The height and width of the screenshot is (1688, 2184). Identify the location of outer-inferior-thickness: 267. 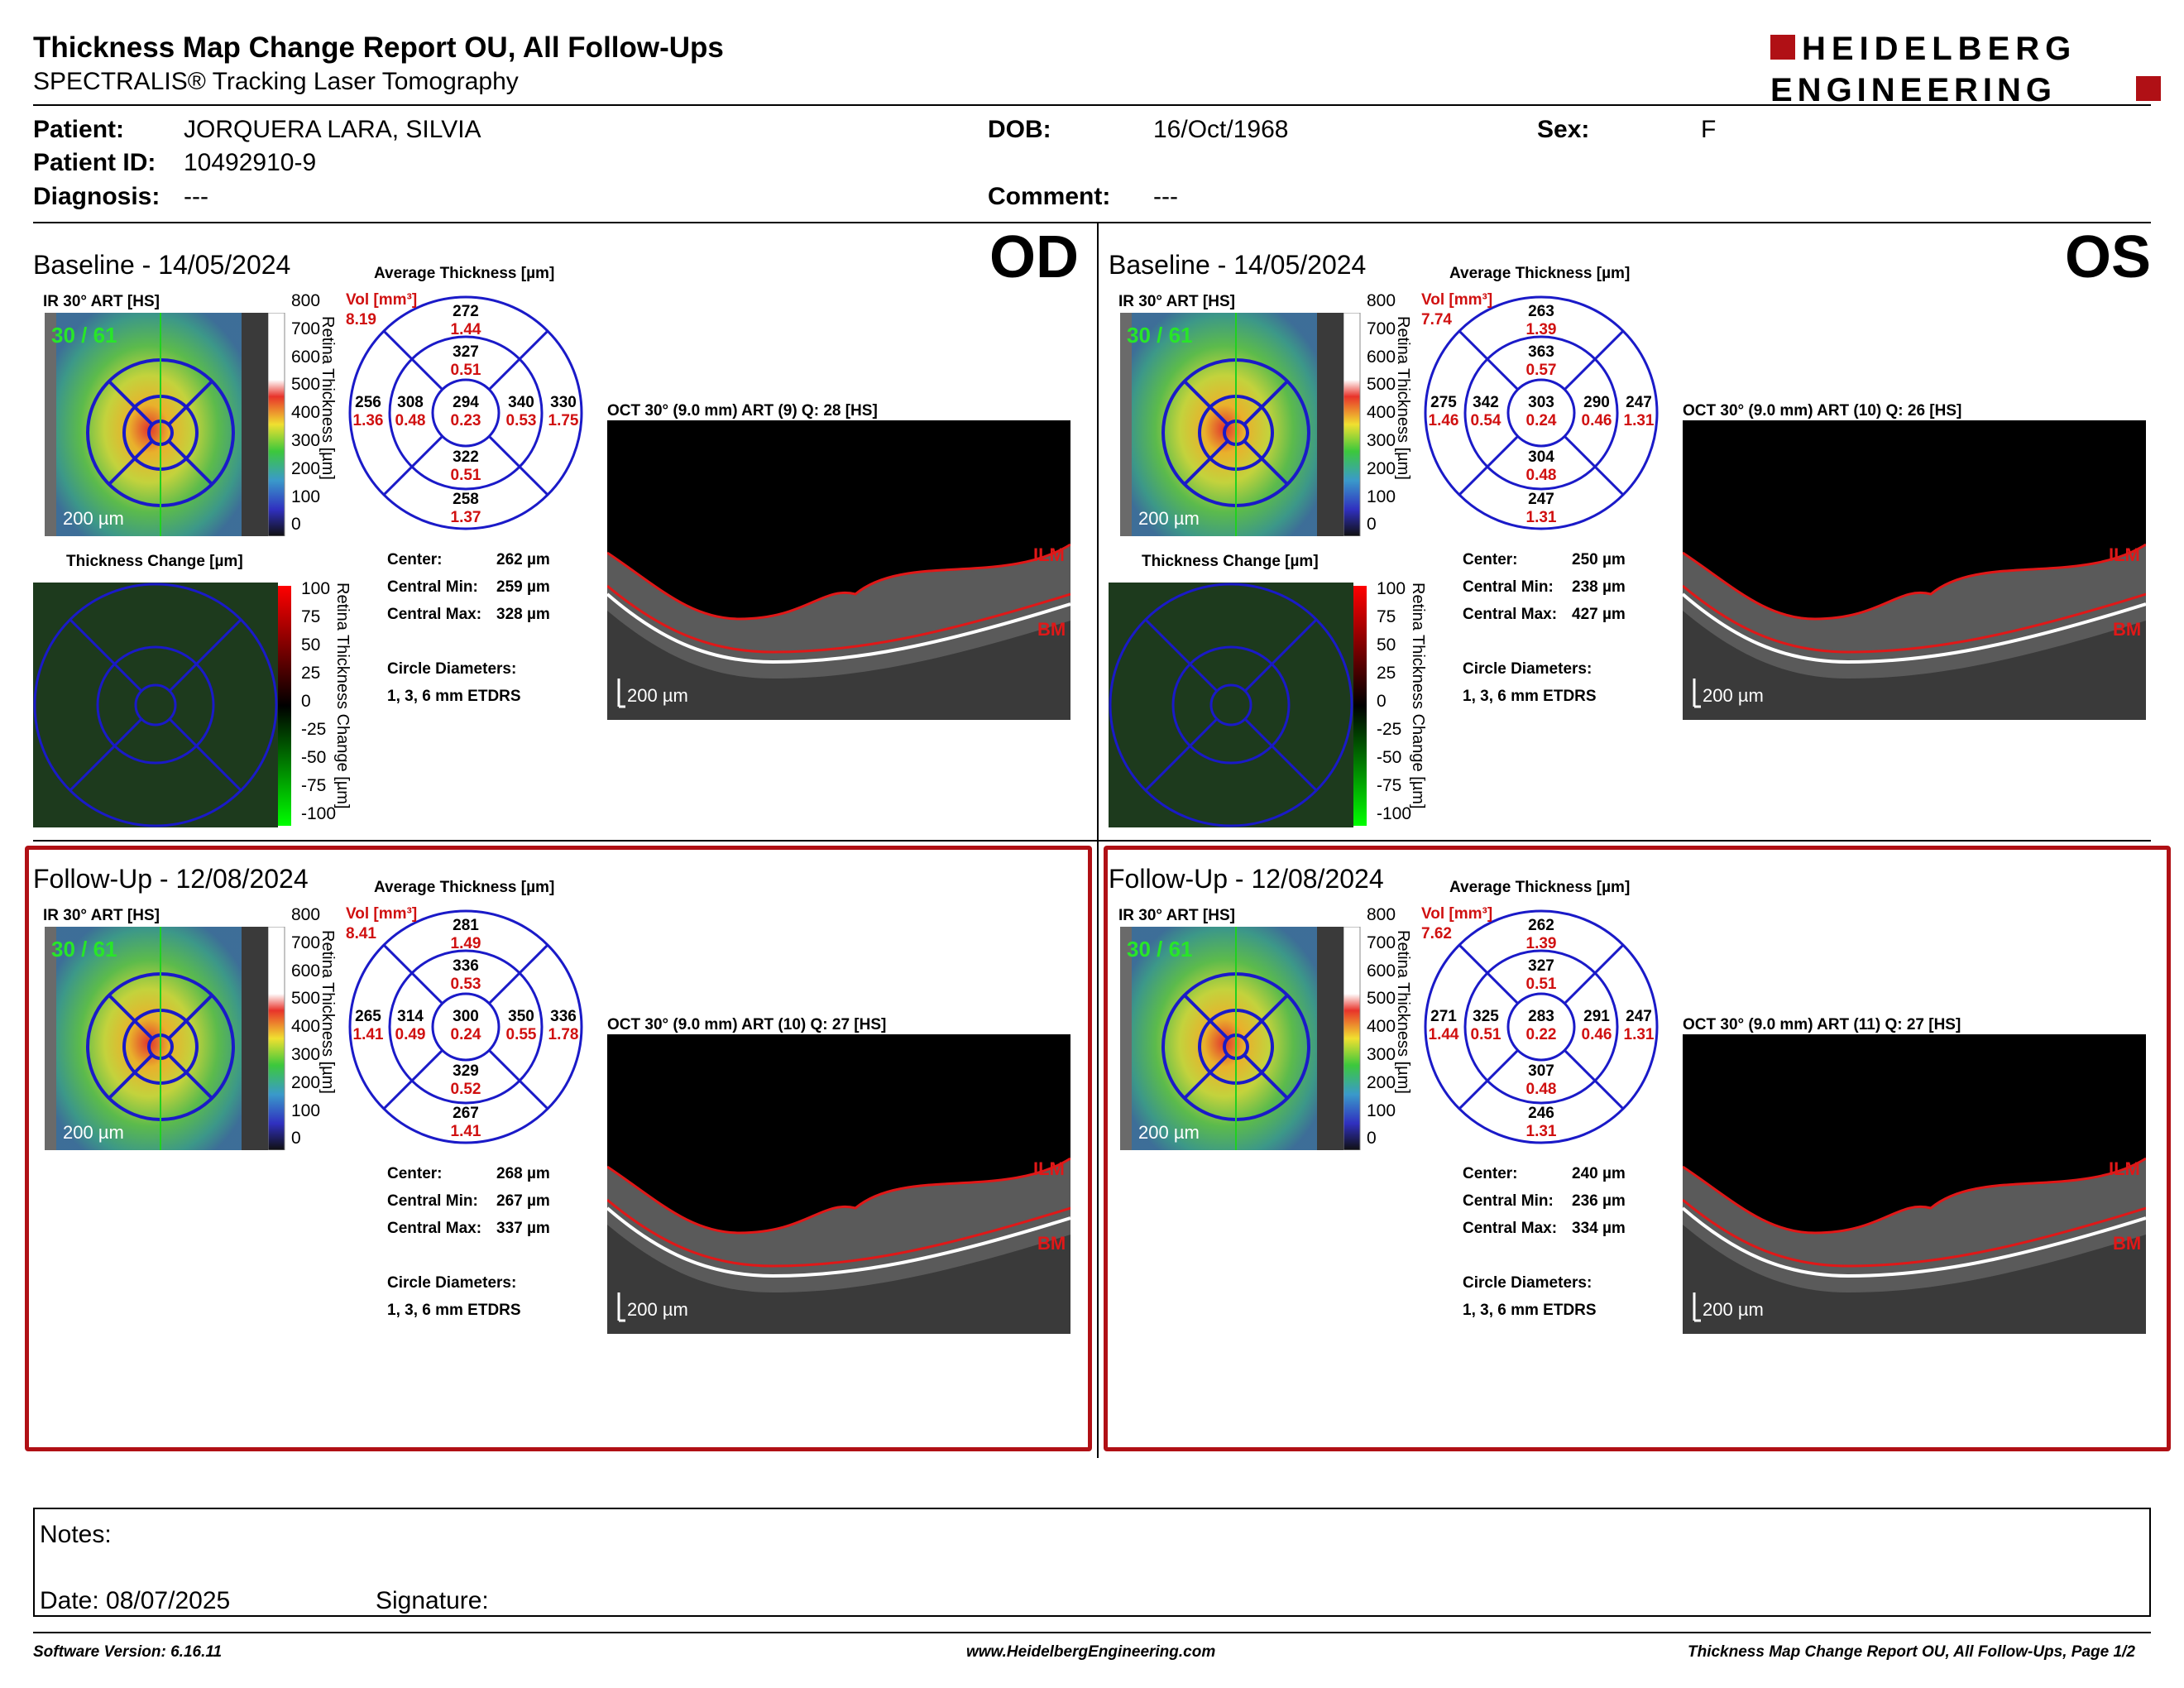
(466, 1113).